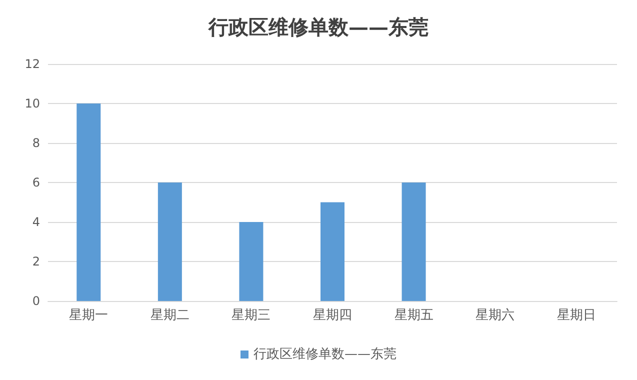 This screenshot has height=380, width=637. What do you see at coordinates (36, 183) in the screenshot?
I see `y-tick-label: 6` at bounding box center [36, 183].